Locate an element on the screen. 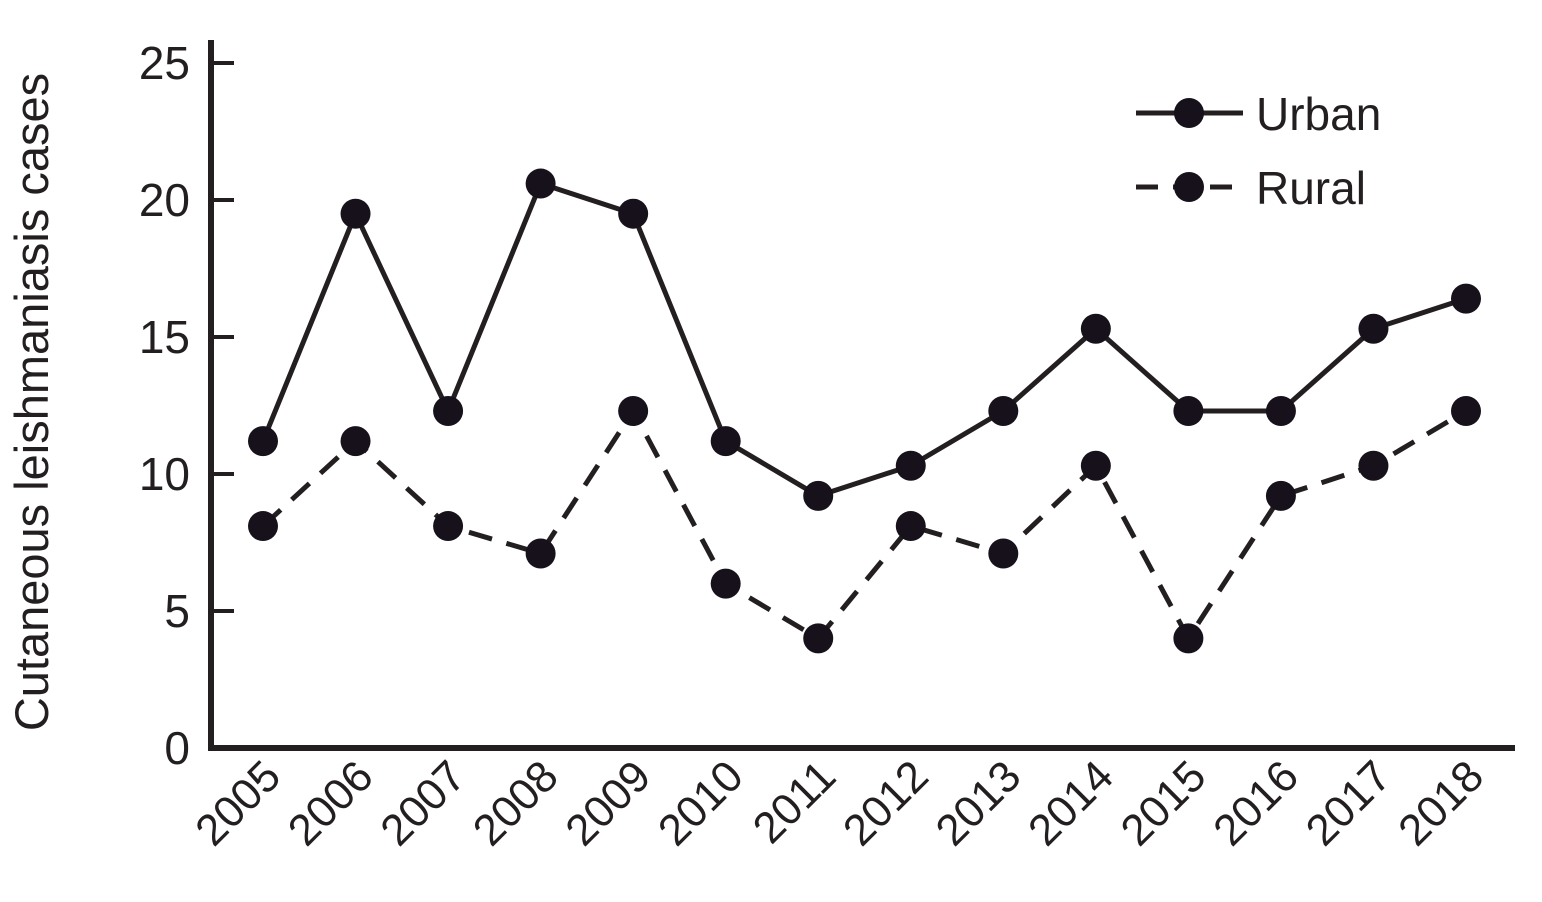 This screenshot has height=902, width=1542. legend-urban-label: Urban is located at coordinates (1318, 114).